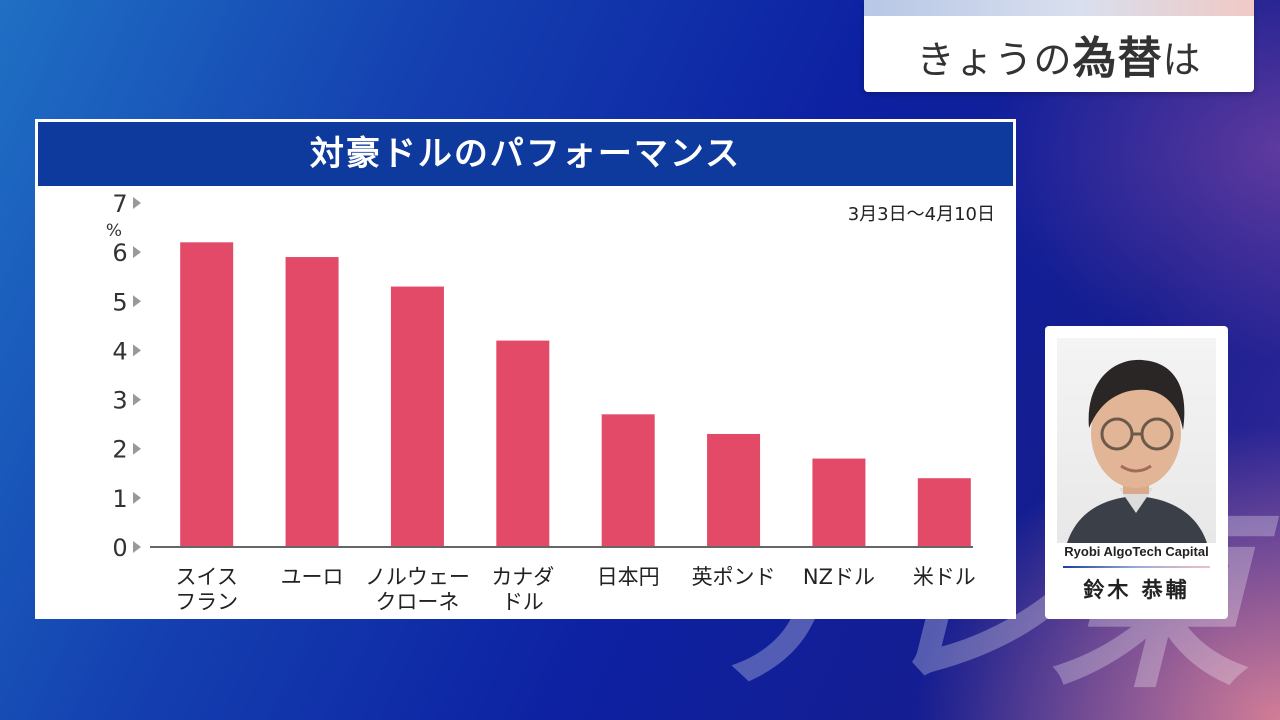  What do you see at coordinates (119, 548) in the screenshot?
I see `y-tick-label: 0` at bounding box center [119, 548].